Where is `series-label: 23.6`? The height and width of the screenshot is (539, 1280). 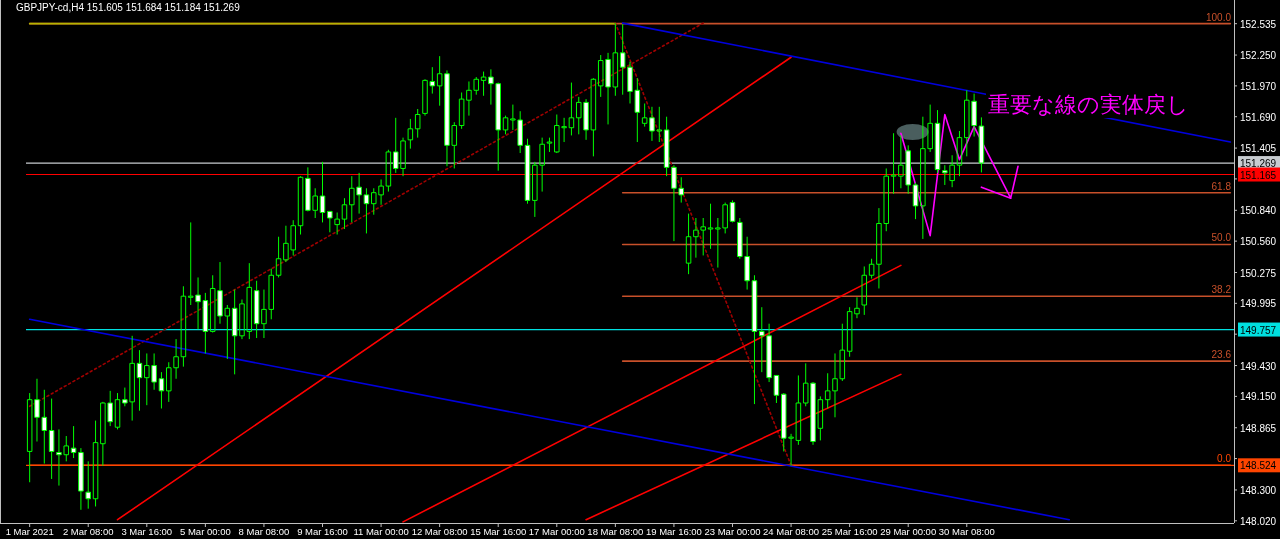 series-label: 23.6 is located at coordinates (1221, 355).